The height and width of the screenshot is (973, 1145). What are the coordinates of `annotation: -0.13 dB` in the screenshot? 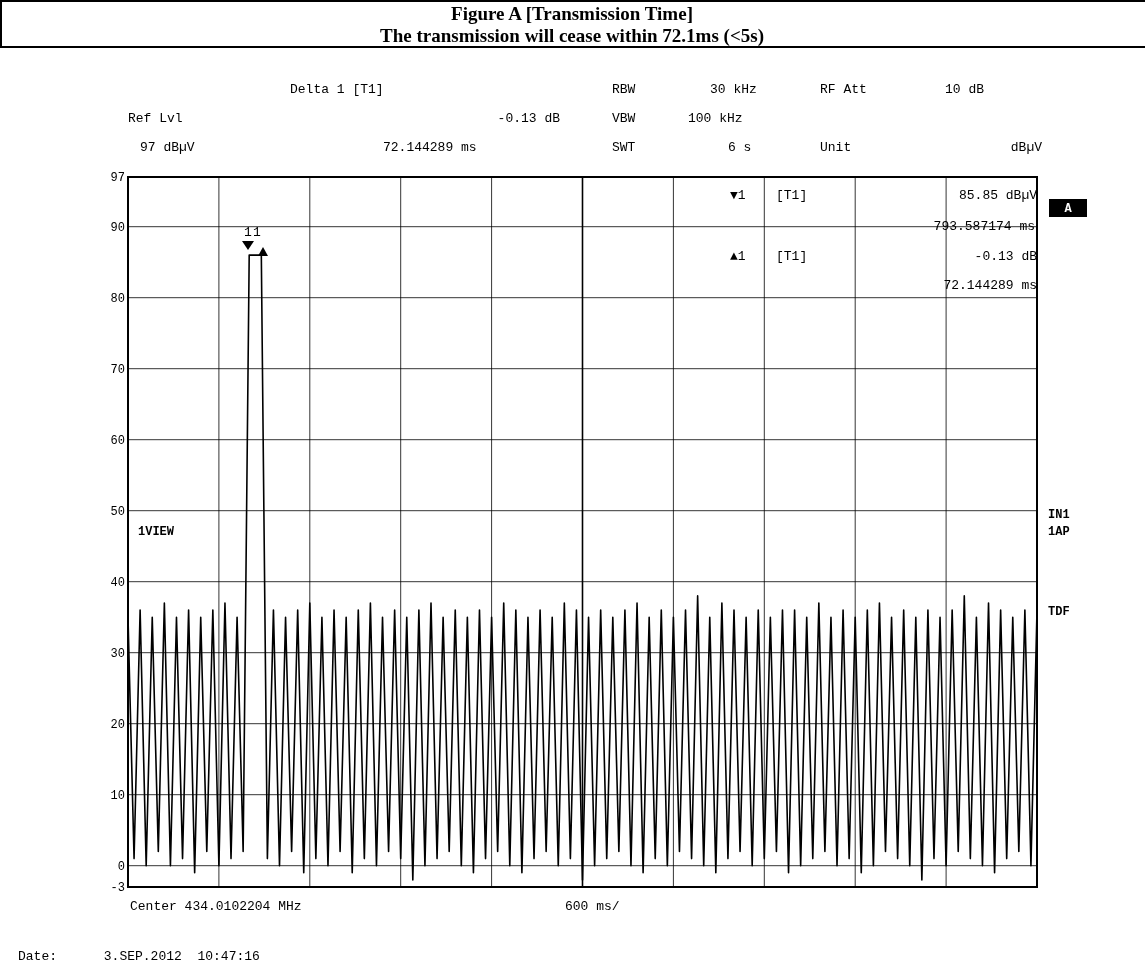 It's located at (1006, 256).